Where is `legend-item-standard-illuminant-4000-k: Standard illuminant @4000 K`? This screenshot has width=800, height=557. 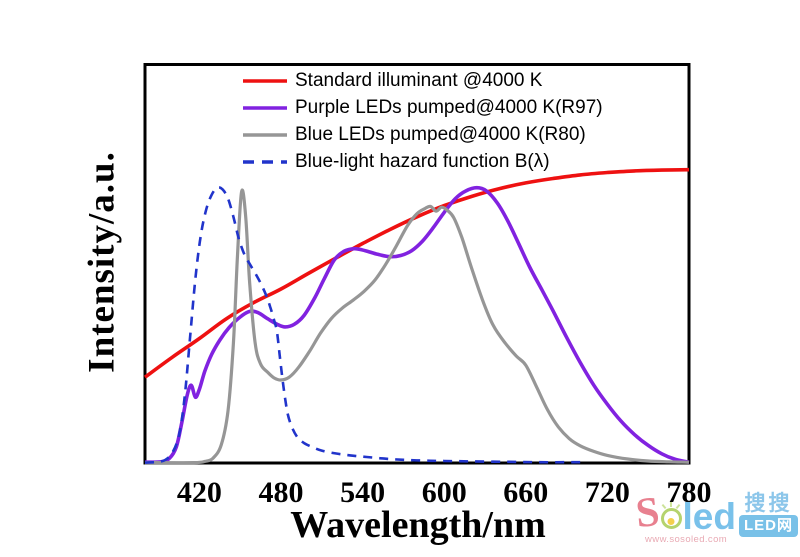 legend-item-standard-illuminant-4000-k: Standard illuminant @4000 K is located at coordinates (422, 80).